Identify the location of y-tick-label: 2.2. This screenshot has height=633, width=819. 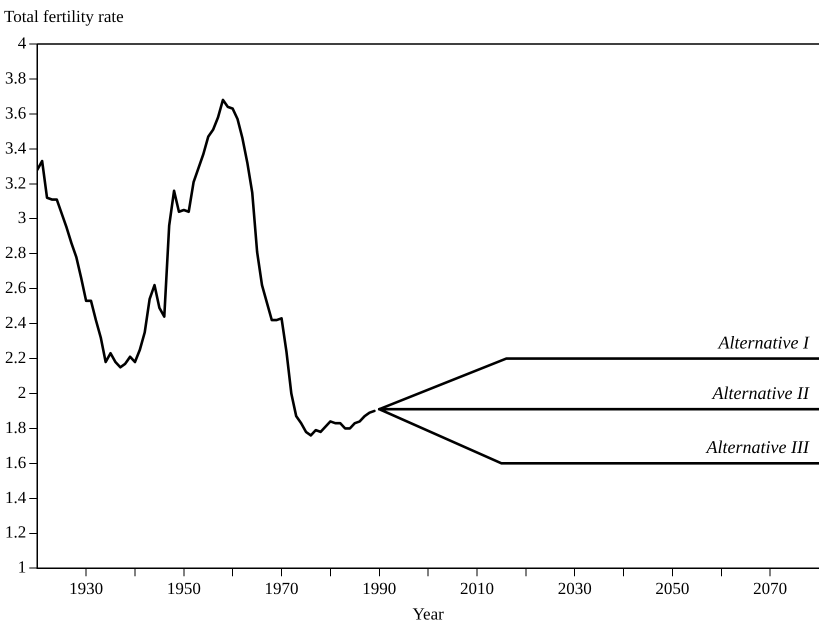
(15, 357).